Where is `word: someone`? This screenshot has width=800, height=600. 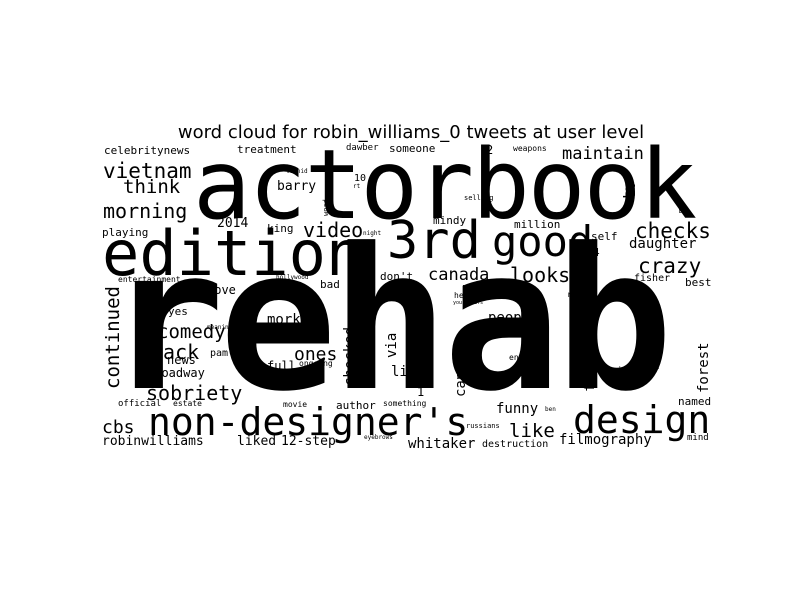 word: someone is located at coordinates (412, 149).